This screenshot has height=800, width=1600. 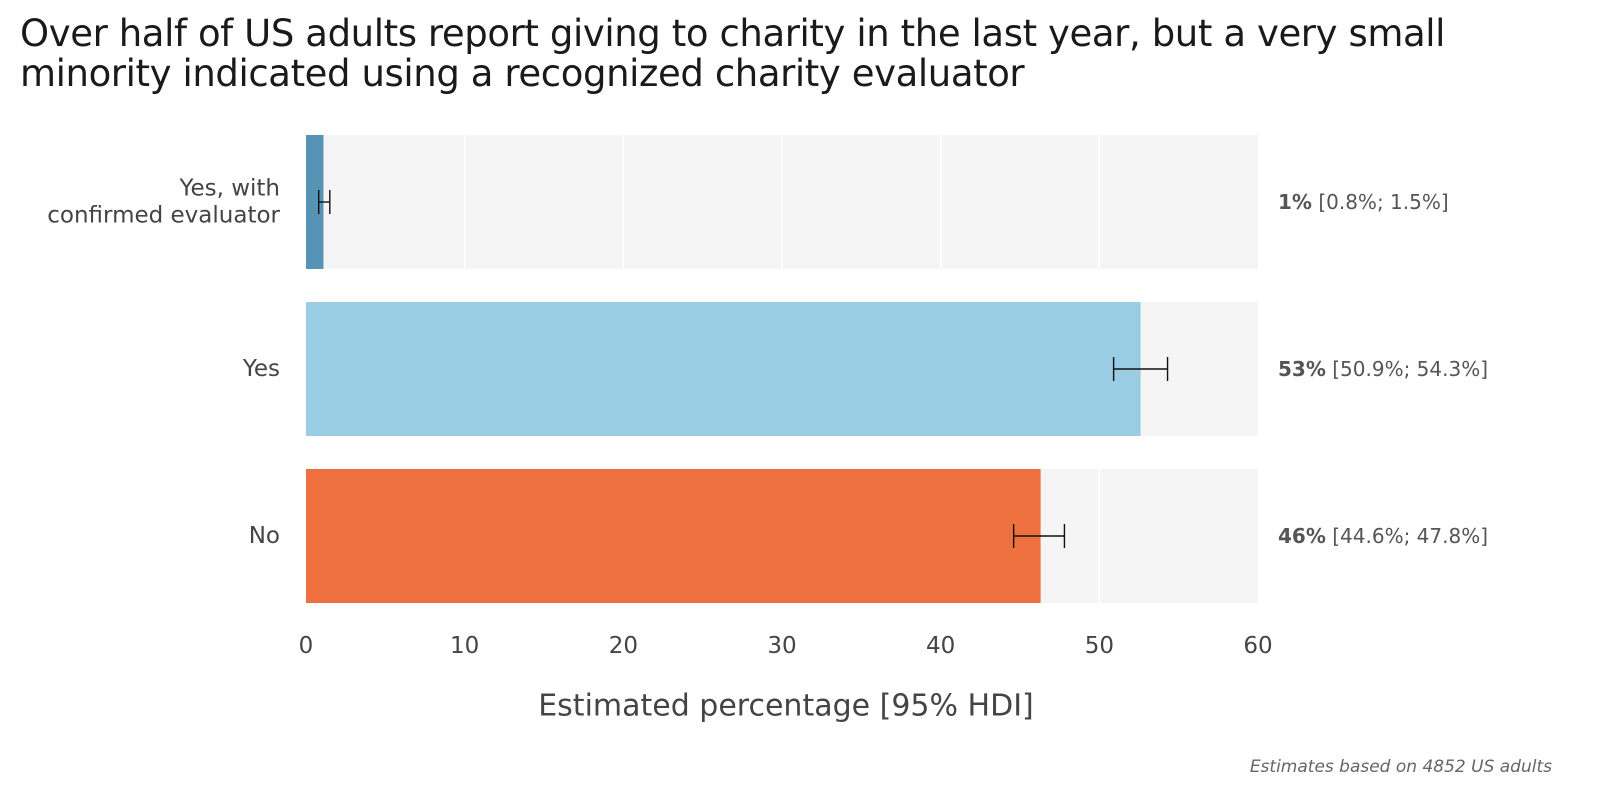 What do you see at coordinates (1302, 369) in the screenshot?
I see `value-label-estimate: 53%` at bounding box center [1302, 369].